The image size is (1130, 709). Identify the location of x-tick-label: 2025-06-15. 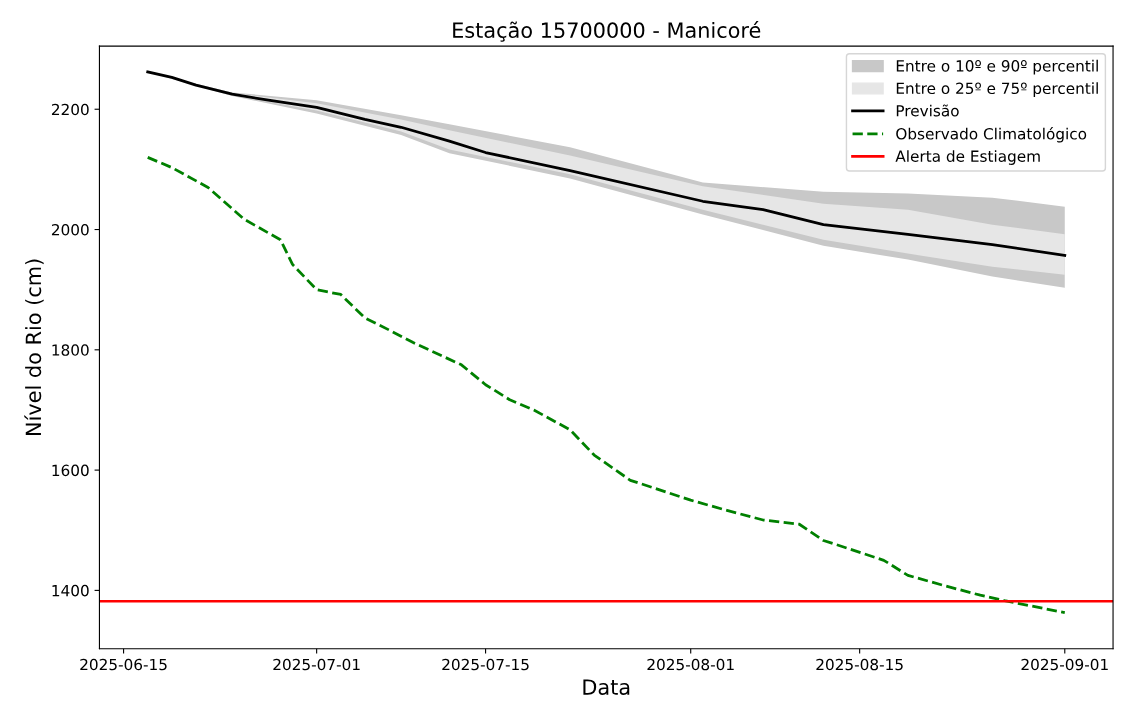
(123, 664).